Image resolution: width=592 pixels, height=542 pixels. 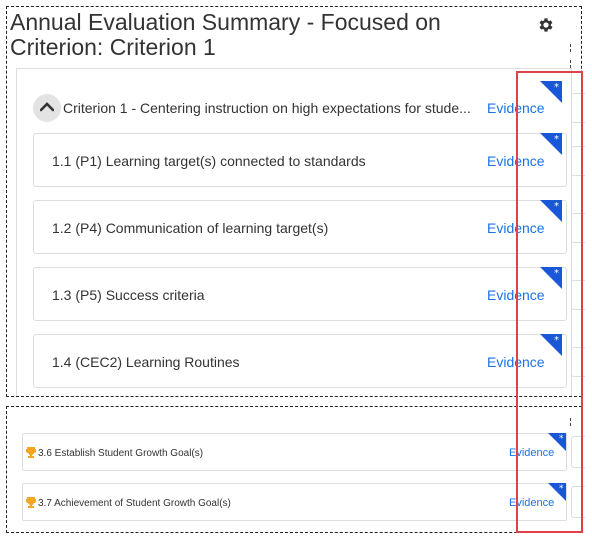 What do you see at coordinates (146, 362) in the screenshot?
I see `component-label: 1.4 (CEC2) Learning Routines` at bounding box center [146, 362].